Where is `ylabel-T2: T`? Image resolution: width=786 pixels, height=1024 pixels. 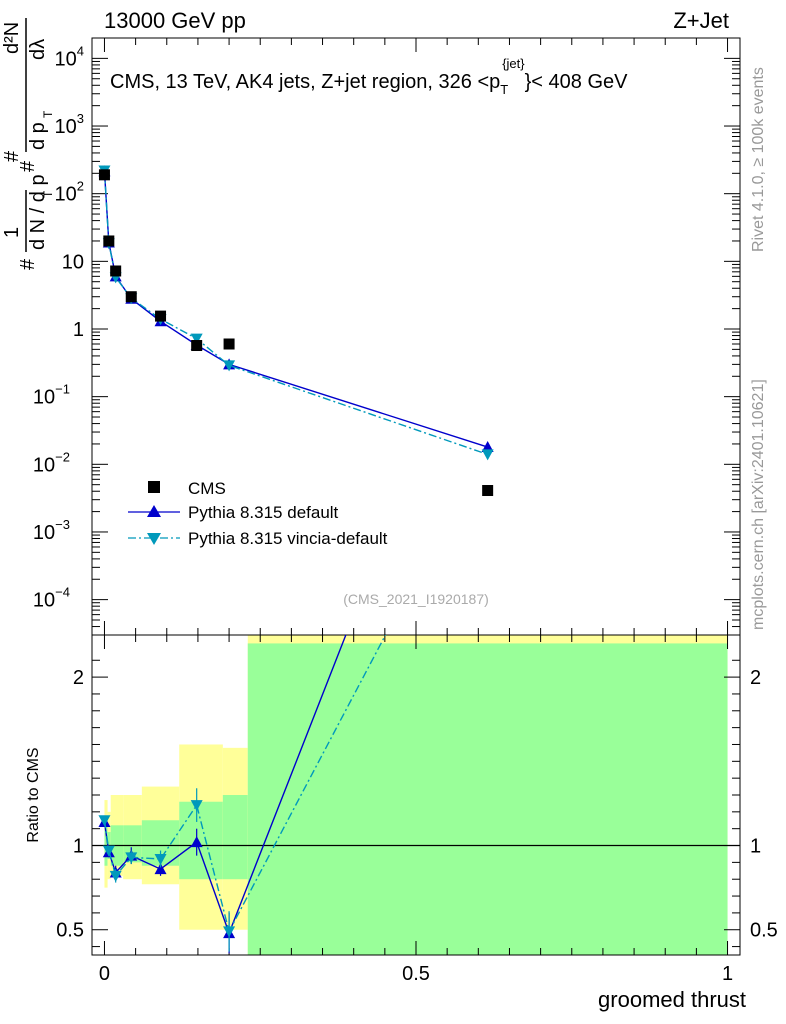 ylabel-T2: T is located at coordinates (48, 114).